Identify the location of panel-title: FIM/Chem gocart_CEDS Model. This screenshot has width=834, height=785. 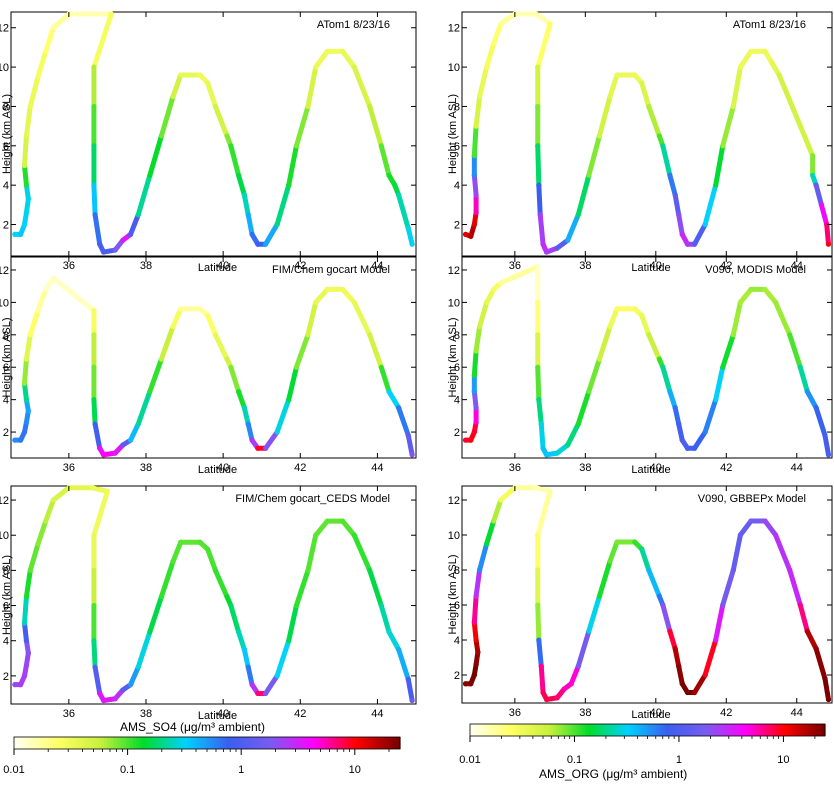
(312, 499).